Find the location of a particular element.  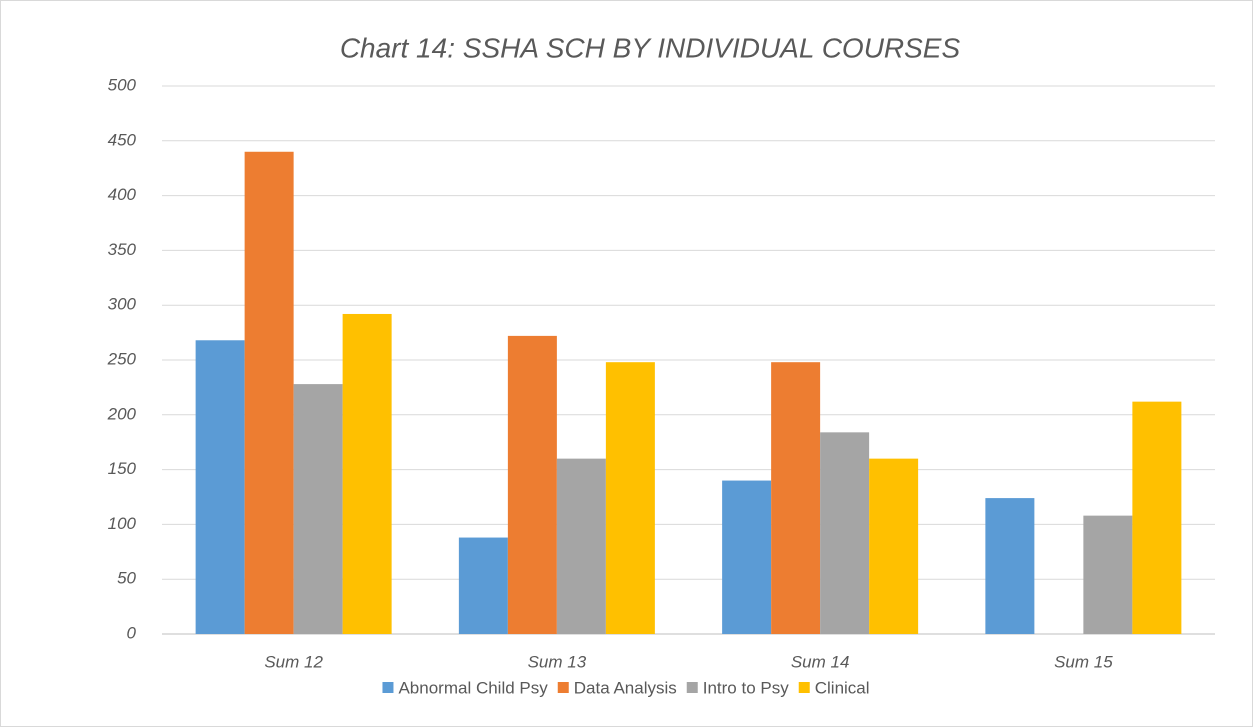

x-tick-label: Sum 15 is located at coordinates (1083, 661).